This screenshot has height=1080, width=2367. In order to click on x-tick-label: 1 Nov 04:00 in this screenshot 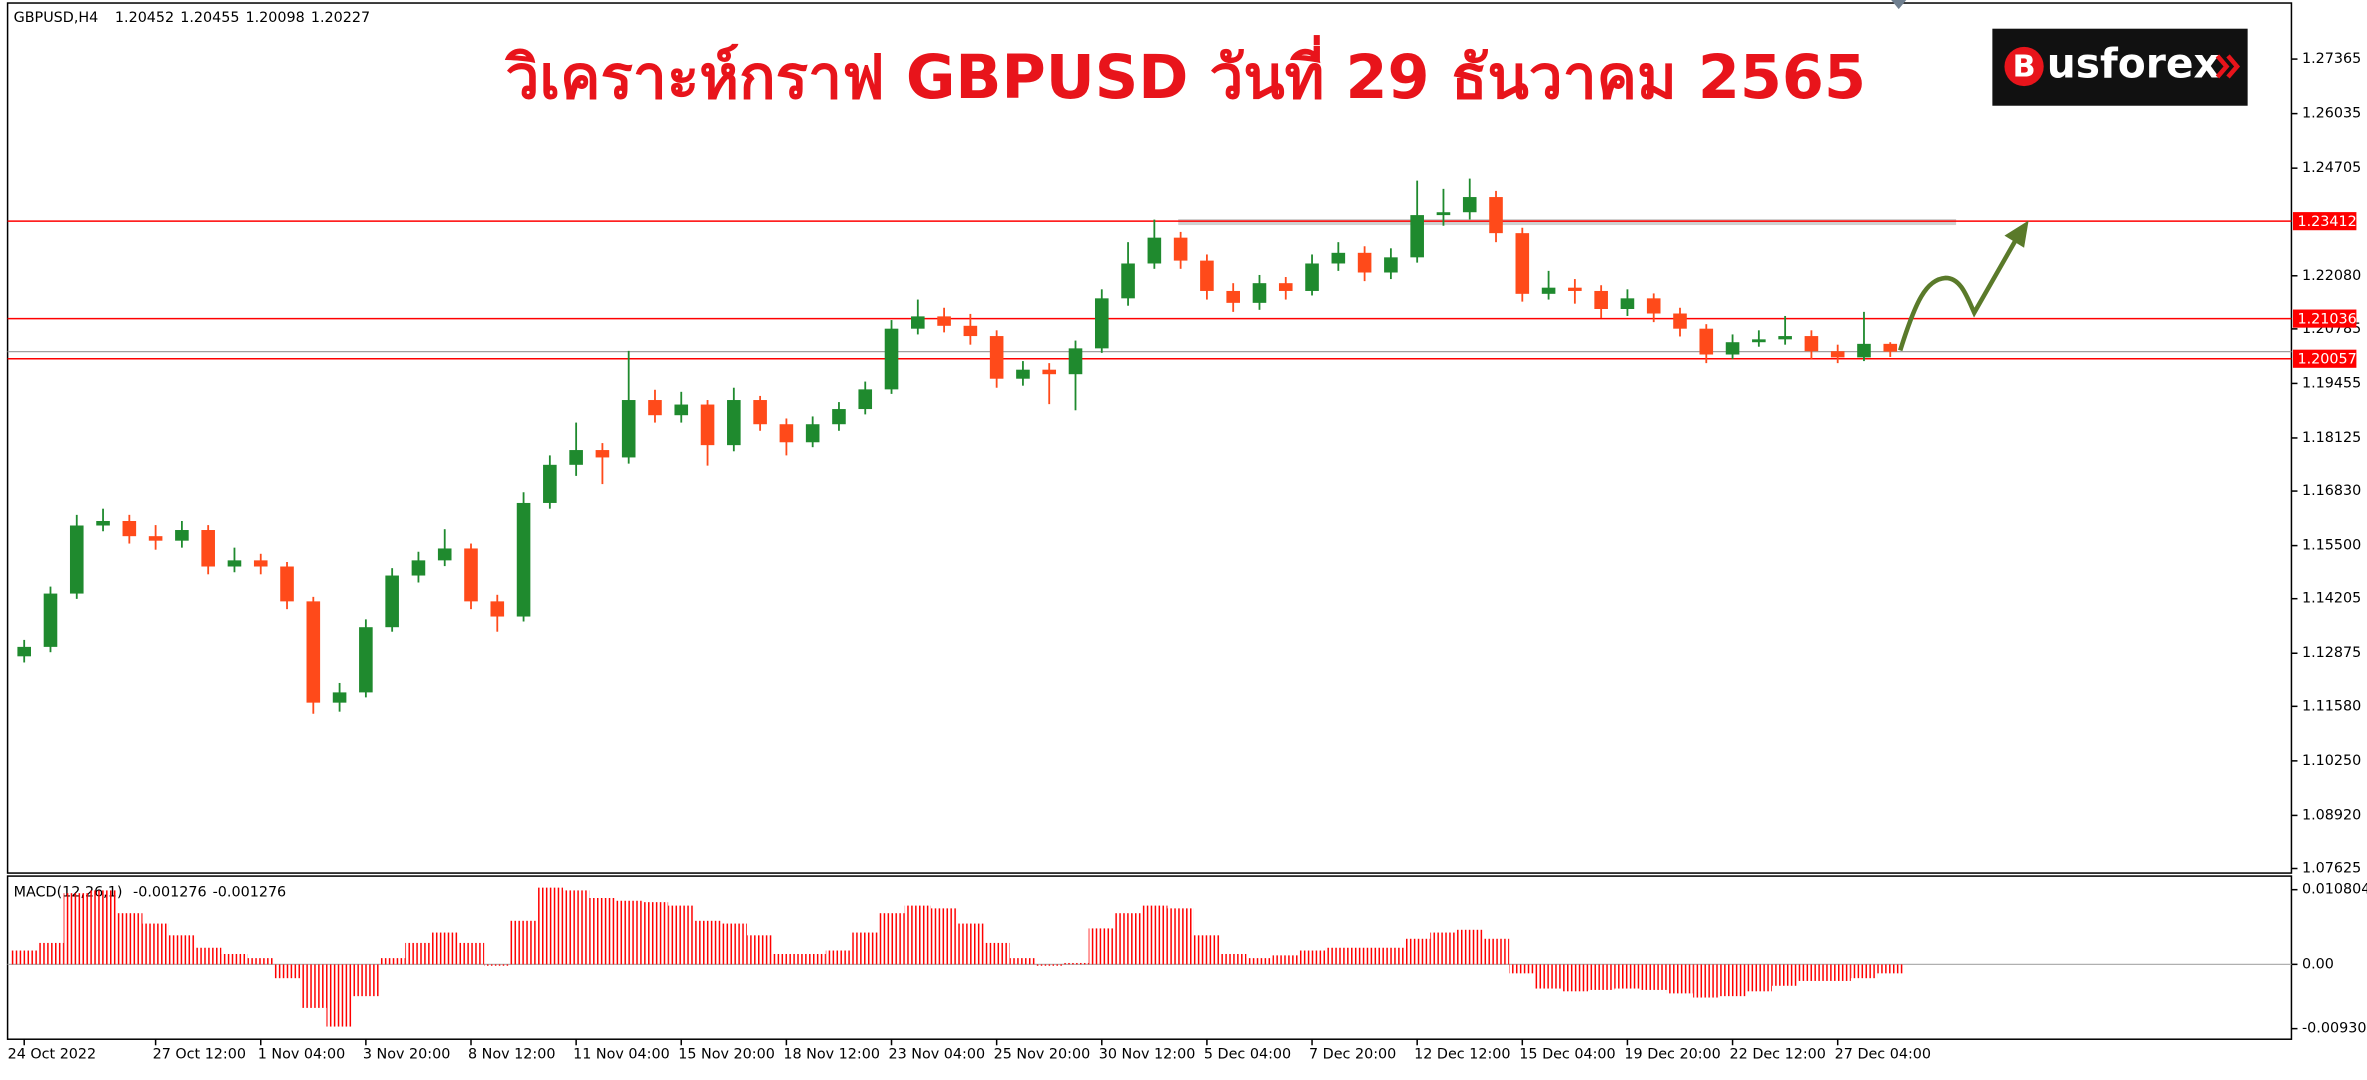, I will do `click(301, 1054)`.